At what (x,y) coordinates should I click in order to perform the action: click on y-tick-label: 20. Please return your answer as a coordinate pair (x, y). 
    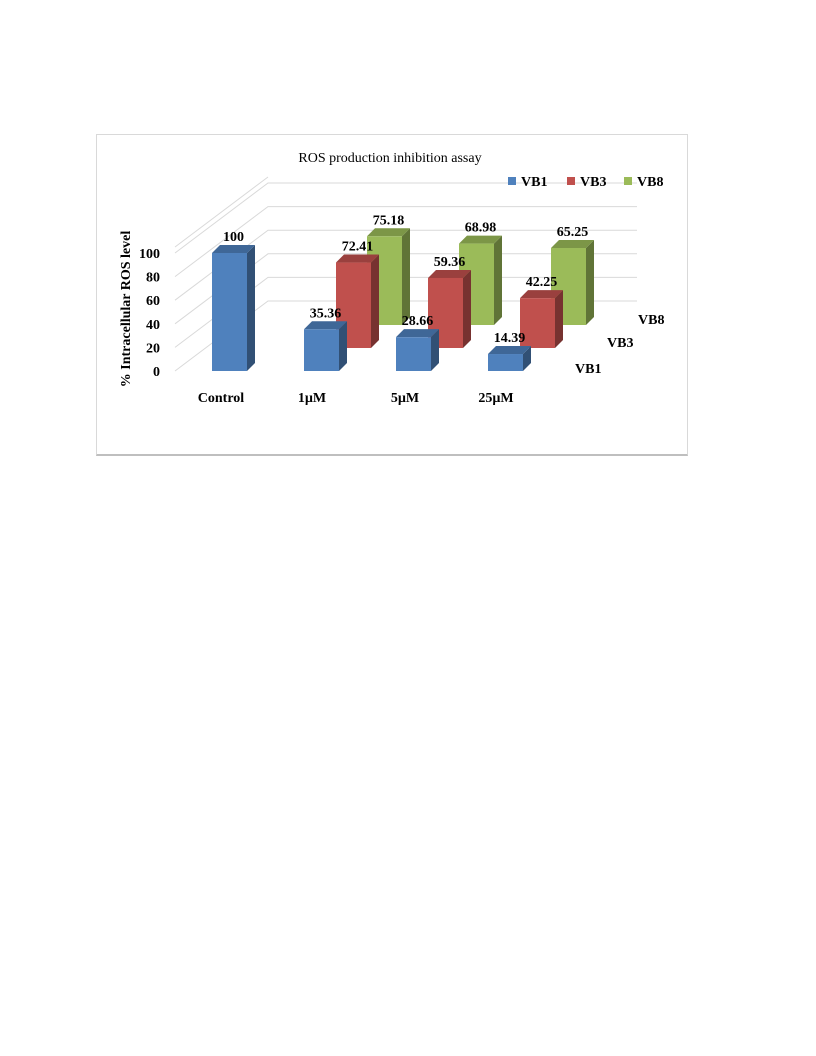
    Looking at the image, I should click on (153, 348).